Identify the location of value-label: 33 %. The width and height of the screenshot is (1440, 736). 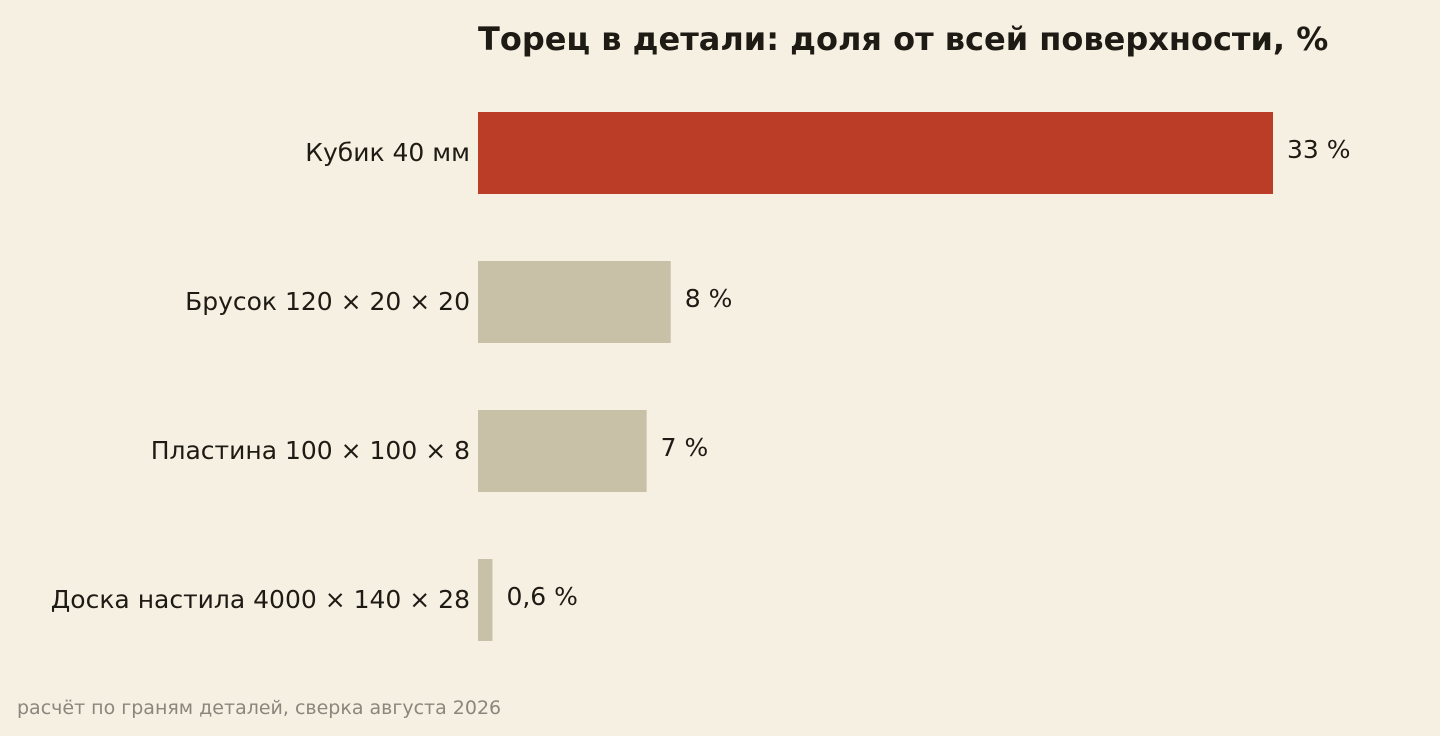
(1319, 149).